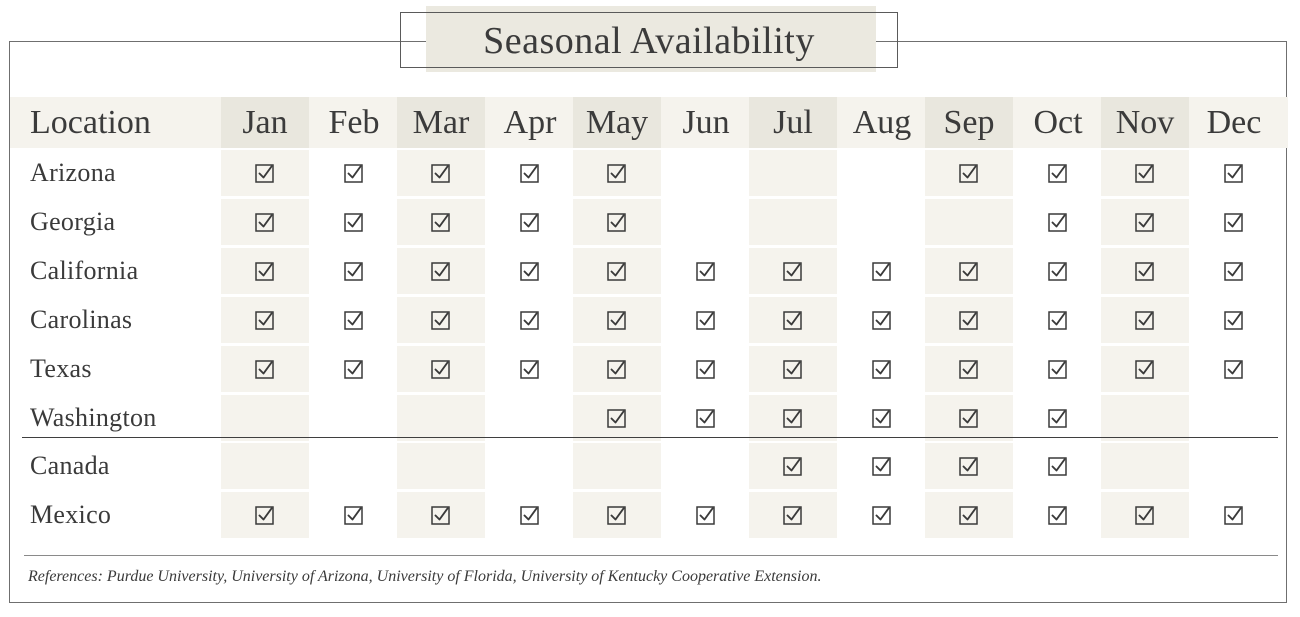 The width and height of the screenshot is (1300, 617). I want to click on column-header-may: May, so click(617, 122).